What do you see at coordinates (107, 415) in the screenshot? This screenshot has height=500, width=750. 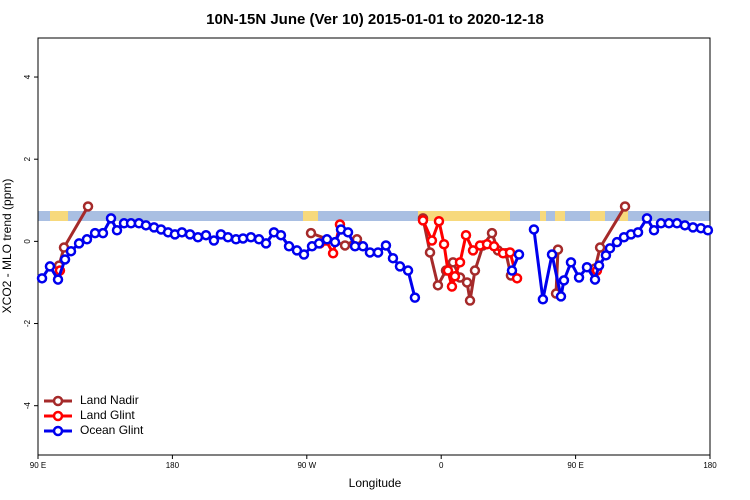 I see `legend-label: Land Glint` at bounding box center [107, 415].